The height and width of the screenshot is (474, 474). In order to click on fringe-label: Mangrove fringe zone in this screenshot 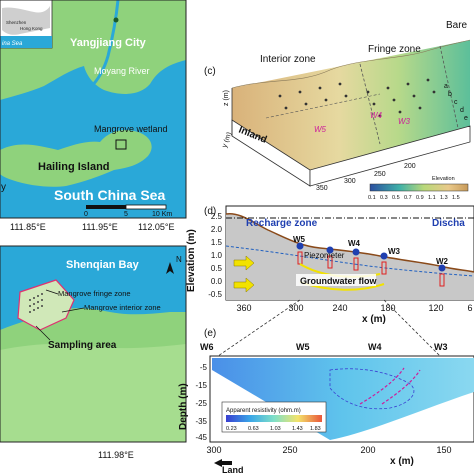, I will do `click(94, 293)`.